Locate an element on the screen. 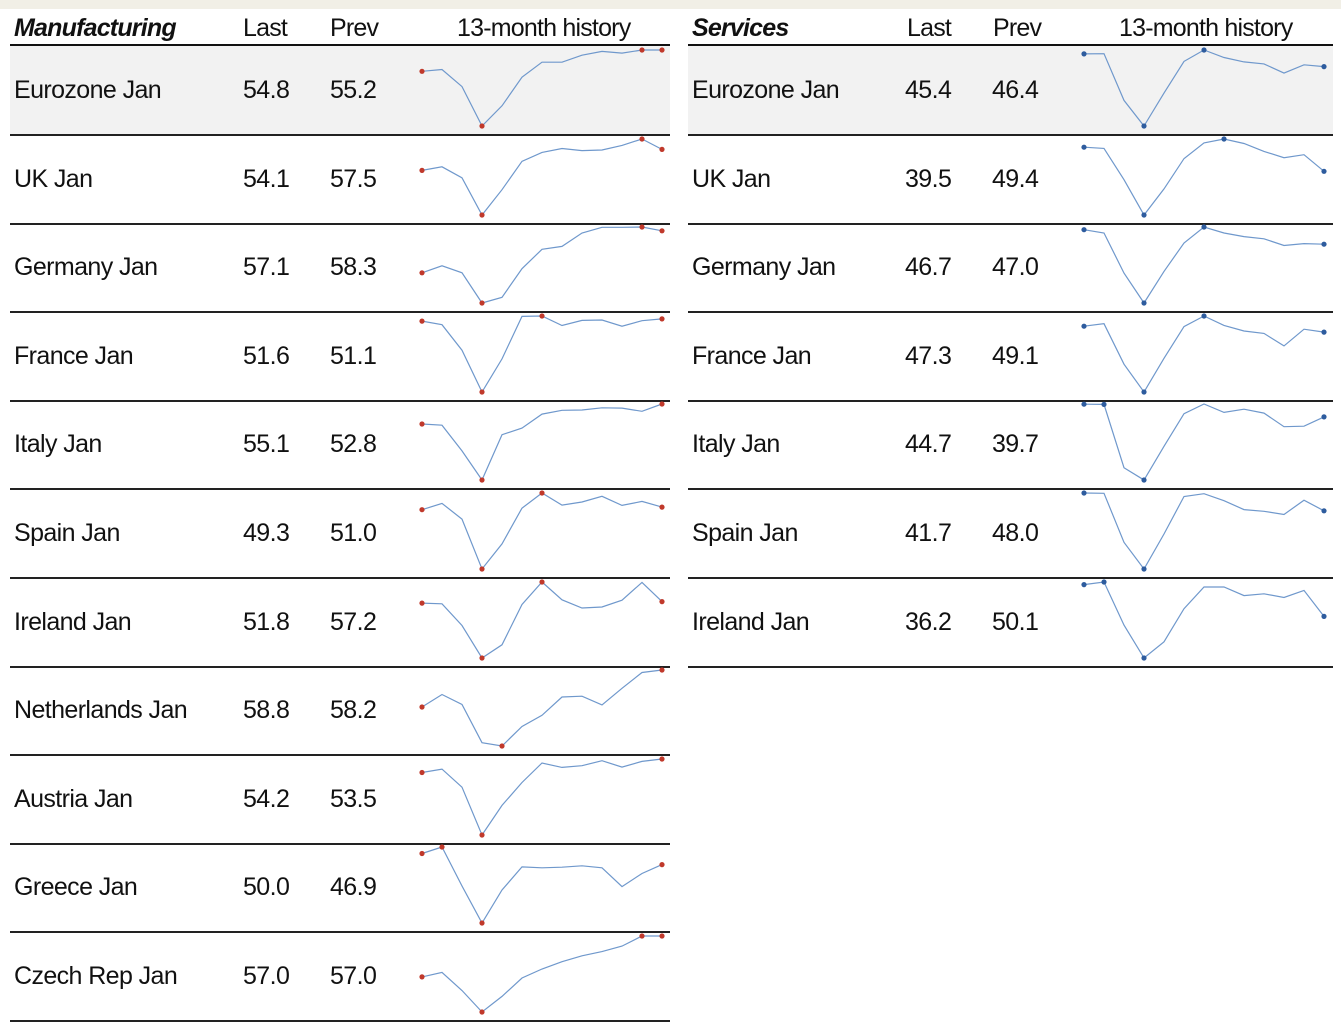 The width and height of the screenshot is (1341, 1022). table-row: Eurozone Jan 54.8 55.2 is located at coordinates (340, 91).